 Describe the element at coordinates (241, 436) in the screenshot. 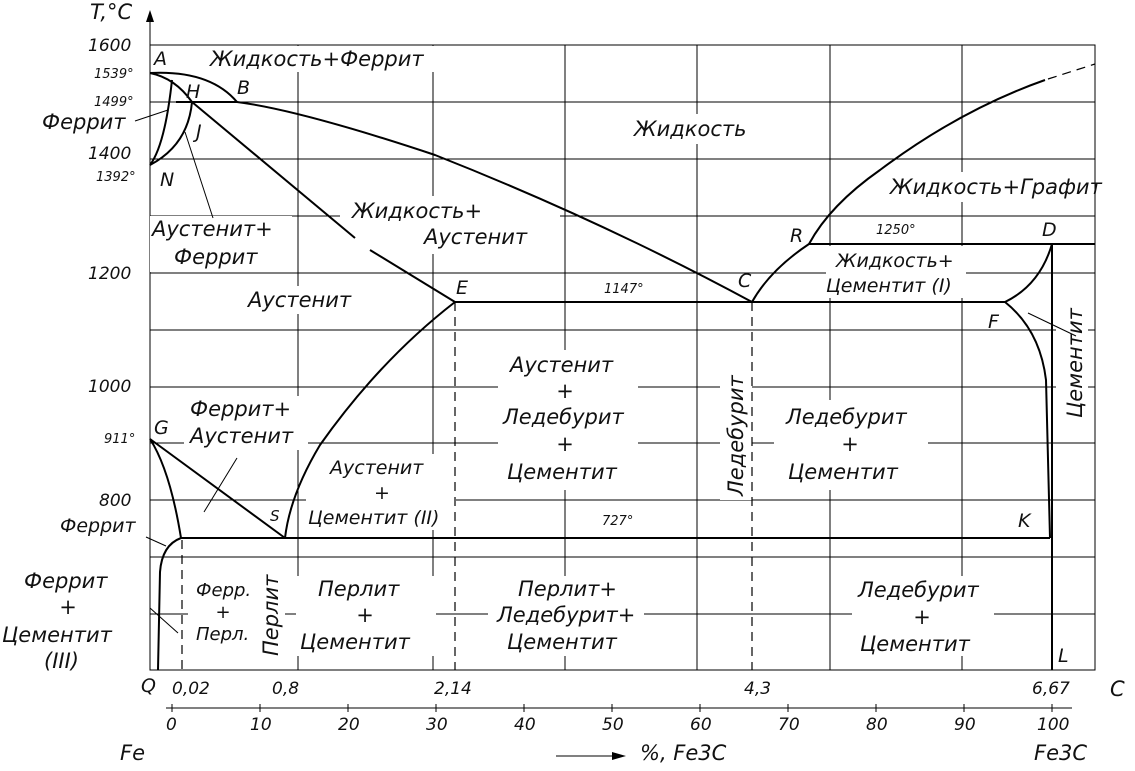

I see `region-ferrite-austenite-line2: Аустенит` at that location.